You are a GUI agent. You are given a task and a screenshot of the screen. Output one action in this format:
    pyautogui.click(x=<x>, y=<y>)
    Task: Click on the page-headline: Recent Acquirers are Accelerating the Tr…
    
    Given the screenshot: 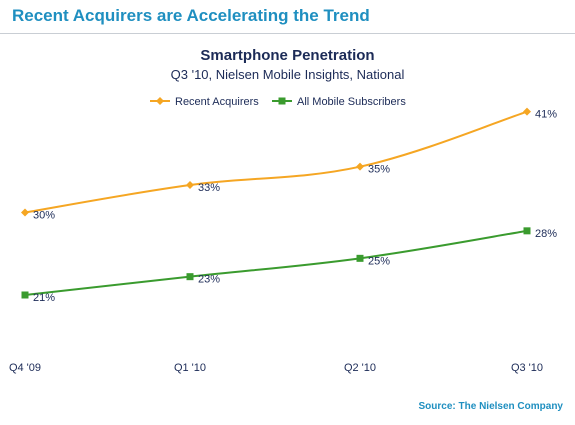 What is the action you would take?
    pyautogui.click(x=191, y=15)
    